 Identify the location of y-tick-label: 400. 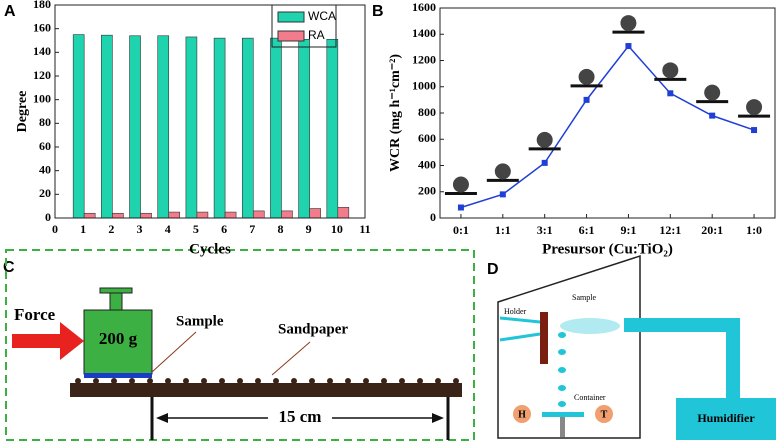
(427, 164).